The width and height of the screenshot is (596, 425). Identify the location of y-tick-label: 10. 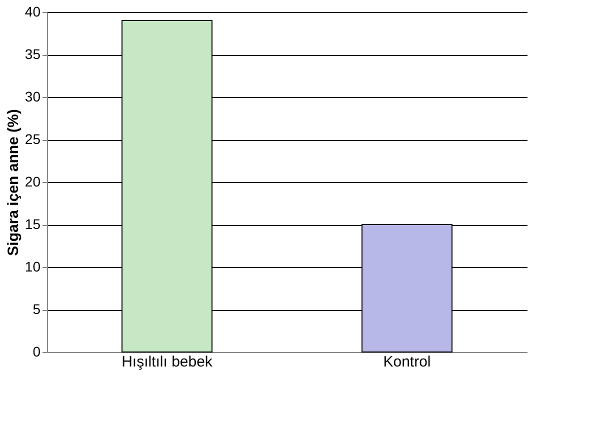
(32, 266).